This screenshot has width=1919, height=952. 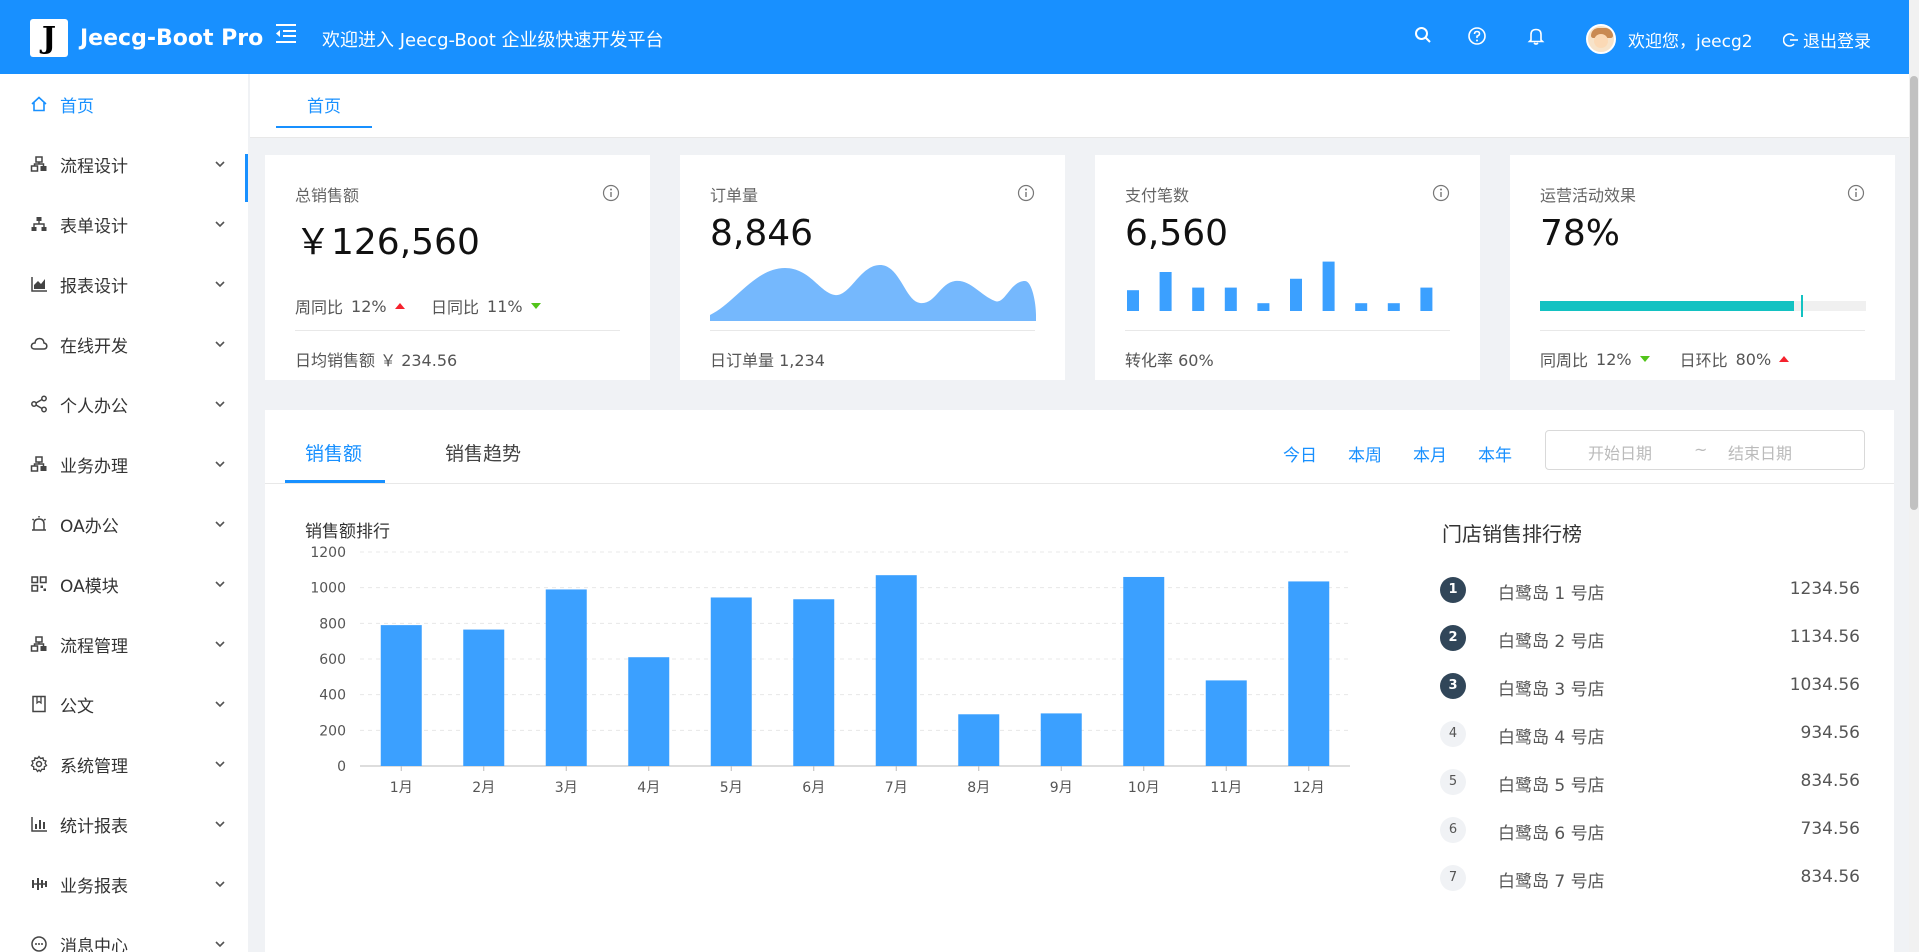 What do you see at coordinates (455, 307) in the screenshot?
I see `trend-label: 日同比` at bounding box center [455, 307].